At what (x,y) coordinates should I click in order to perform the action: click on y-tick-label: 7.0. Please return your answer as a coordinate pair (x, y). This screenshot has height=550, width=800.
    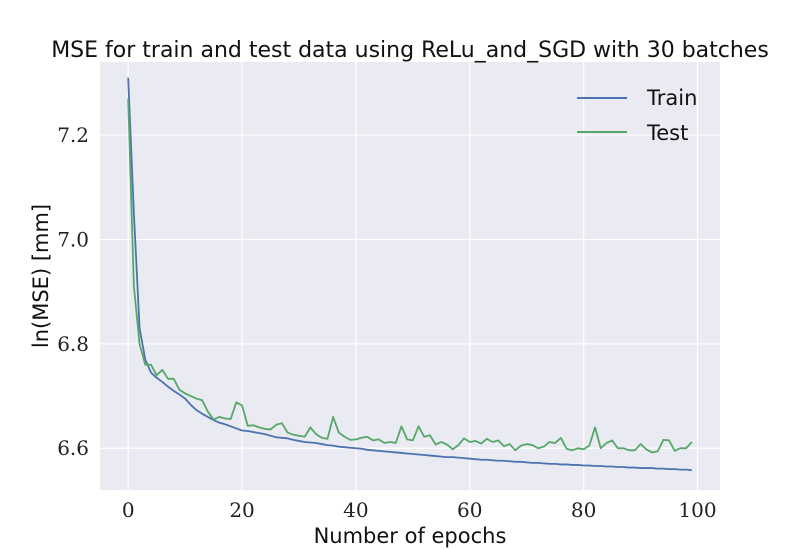
    Looking at the image, I should click on (73, 239).